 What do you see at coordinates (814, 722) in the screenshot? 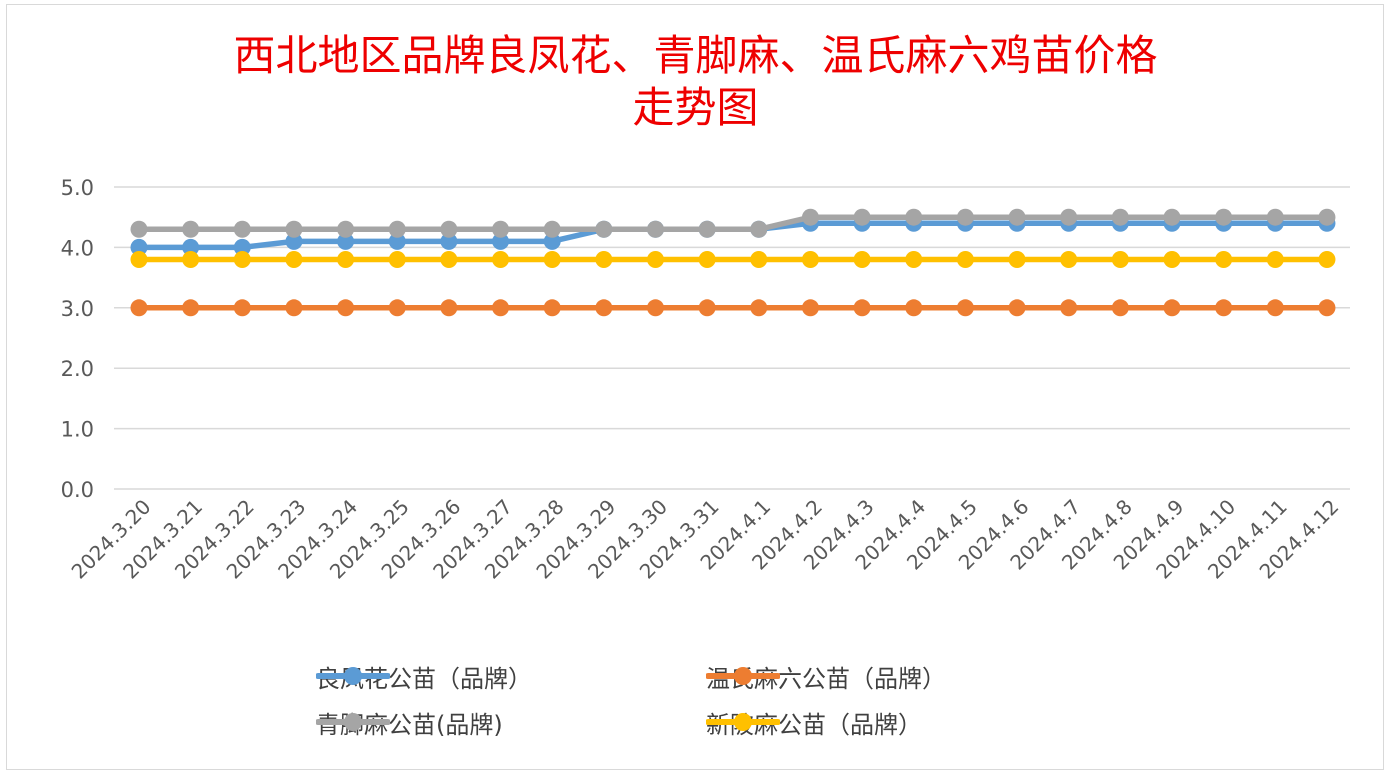
I see `legend-item-xinpima: 新陂麻公苗（品牌）` at bounding box center [814, 722].